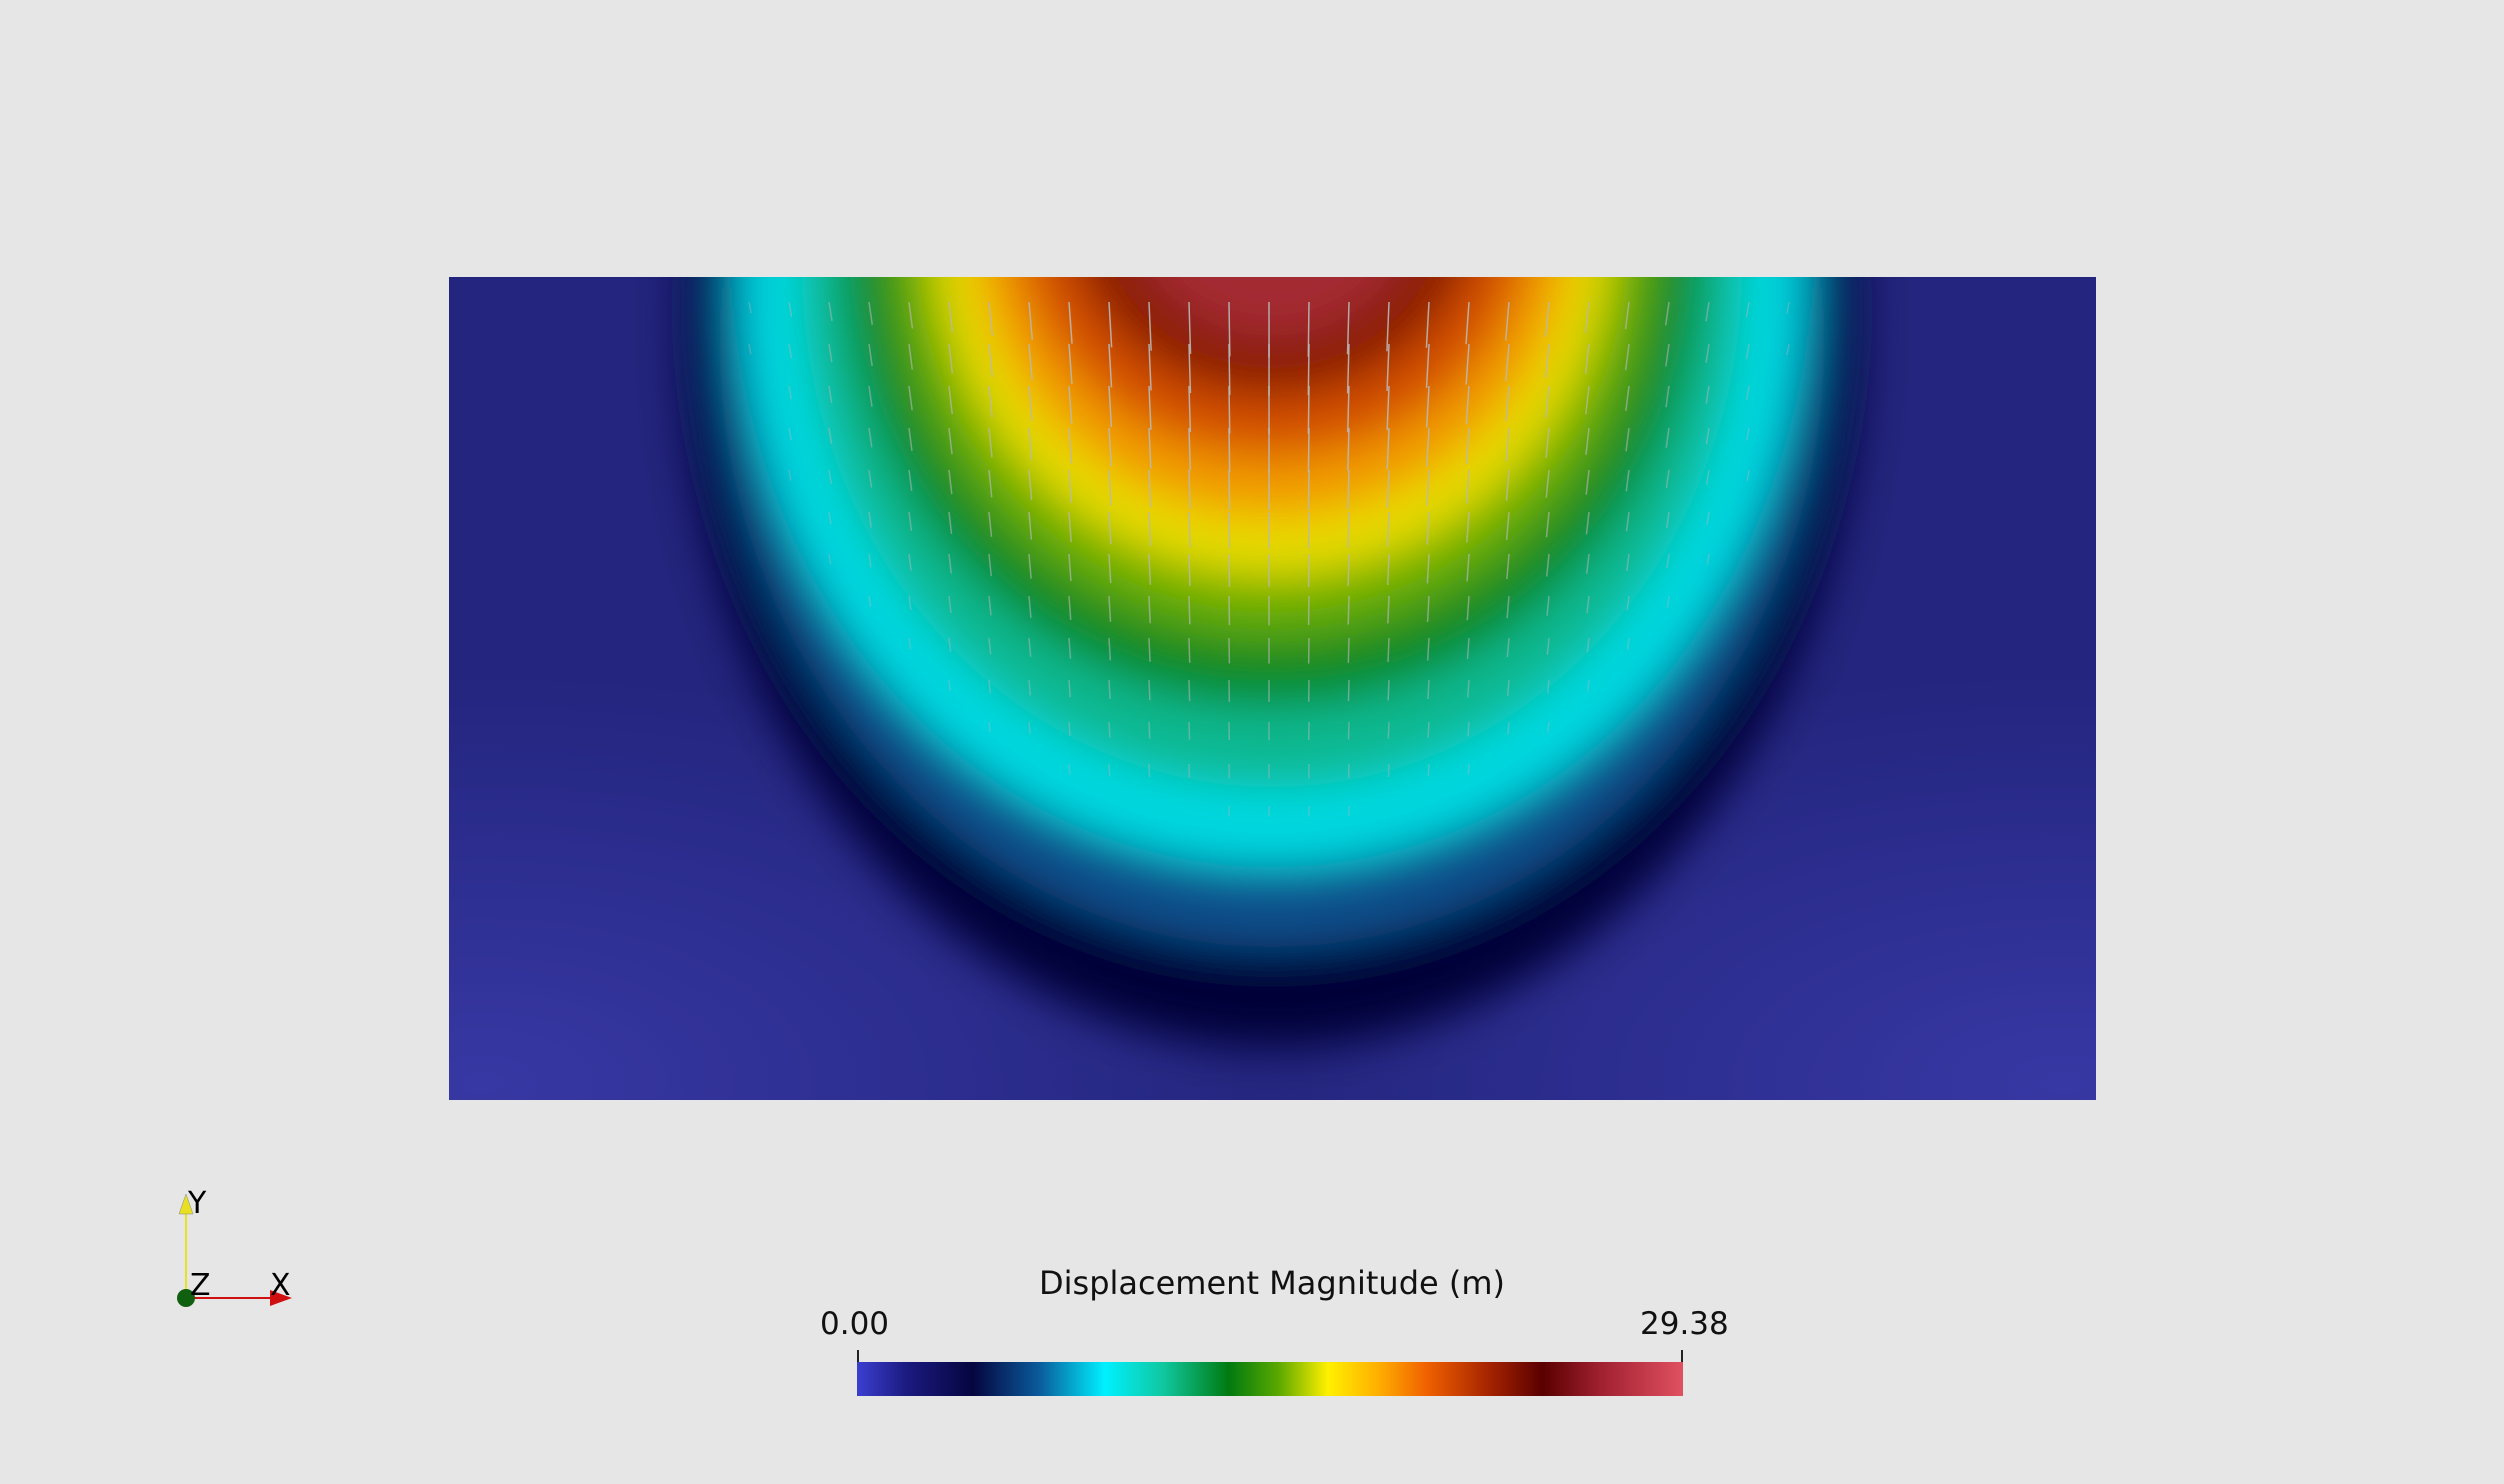 This screenshot has height=1484, width=2504. What do you see at coordinates (1270, 1379) in the screenshot?
I see `colorbar-gradient` at bounding box center [1270, 1379].